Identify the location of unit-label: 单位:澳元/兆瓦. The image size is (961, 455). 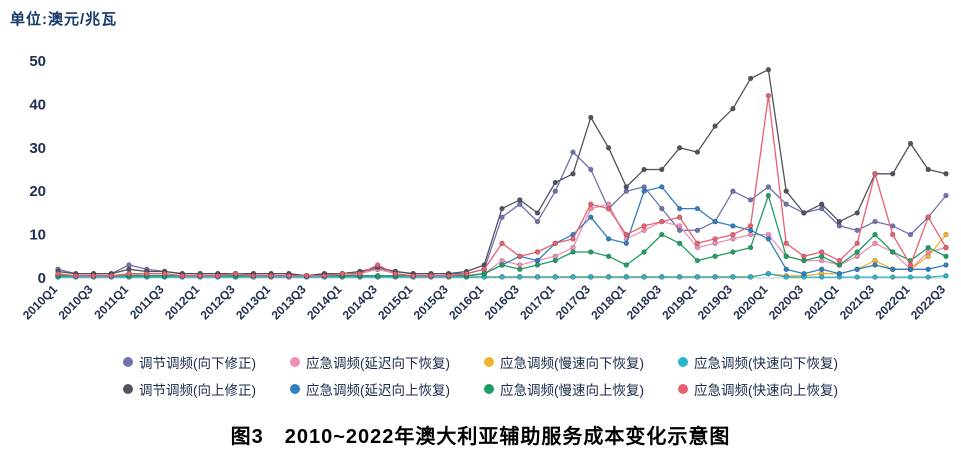
(64, 19).